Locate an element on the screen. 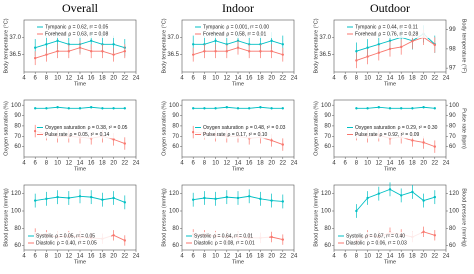 Image resolution: width=474 pixels, height=274 pixels. legend-stat: ρ = 0.44, r² = 0.11 is located at coordinates (398, 27).